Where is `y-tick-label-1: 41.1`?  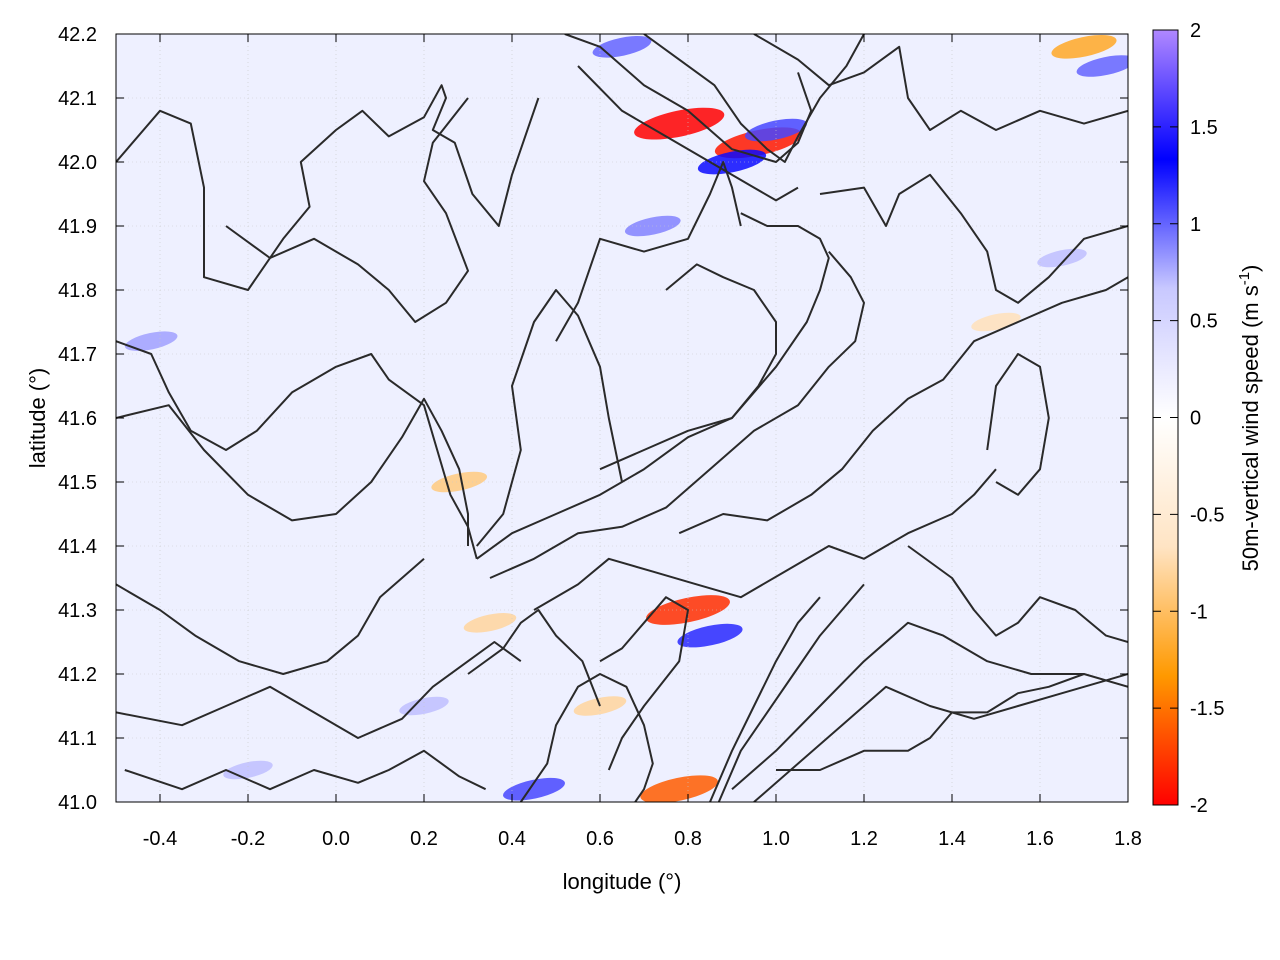
y-tick-label-1: 41.1 is located at coordinates (77, 739).